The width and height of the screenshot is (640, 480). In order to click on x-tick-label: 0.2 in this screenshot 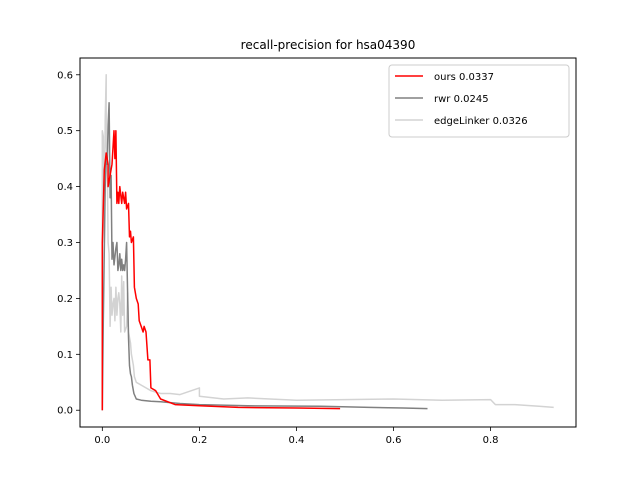, I will do `click(199, 440)`.